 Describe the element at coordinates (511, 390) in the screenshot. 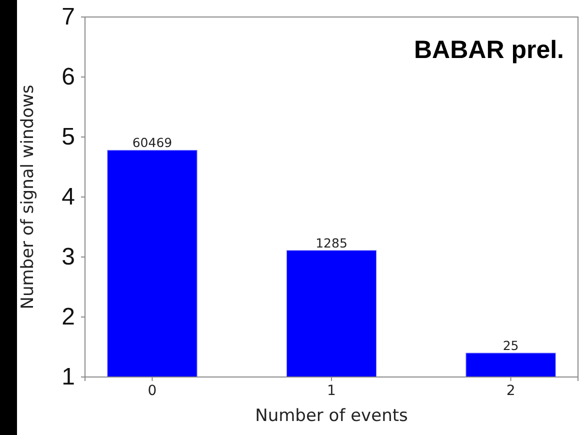

I see `x-tick-label: 2` at that location.